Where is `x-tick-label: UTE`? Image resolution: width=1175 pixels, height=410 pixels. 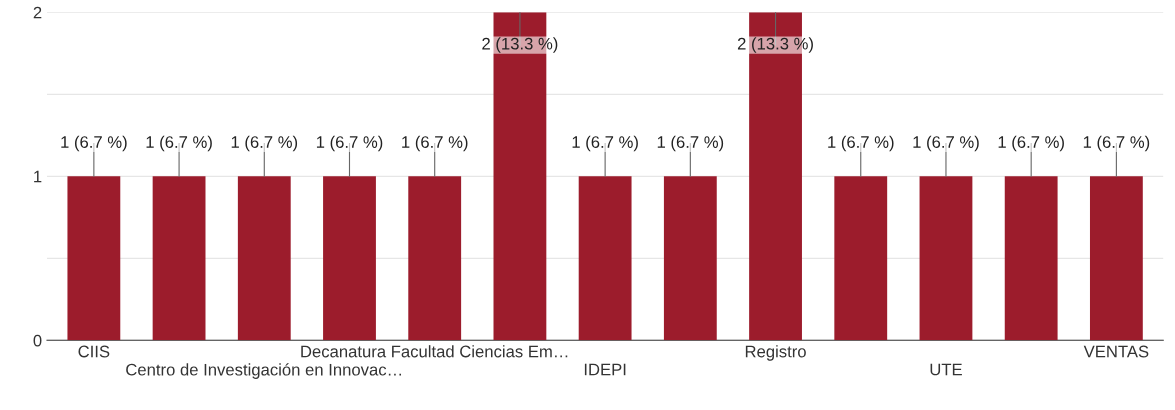
x-tick-label: UTE is located at coordinates (946, 369).